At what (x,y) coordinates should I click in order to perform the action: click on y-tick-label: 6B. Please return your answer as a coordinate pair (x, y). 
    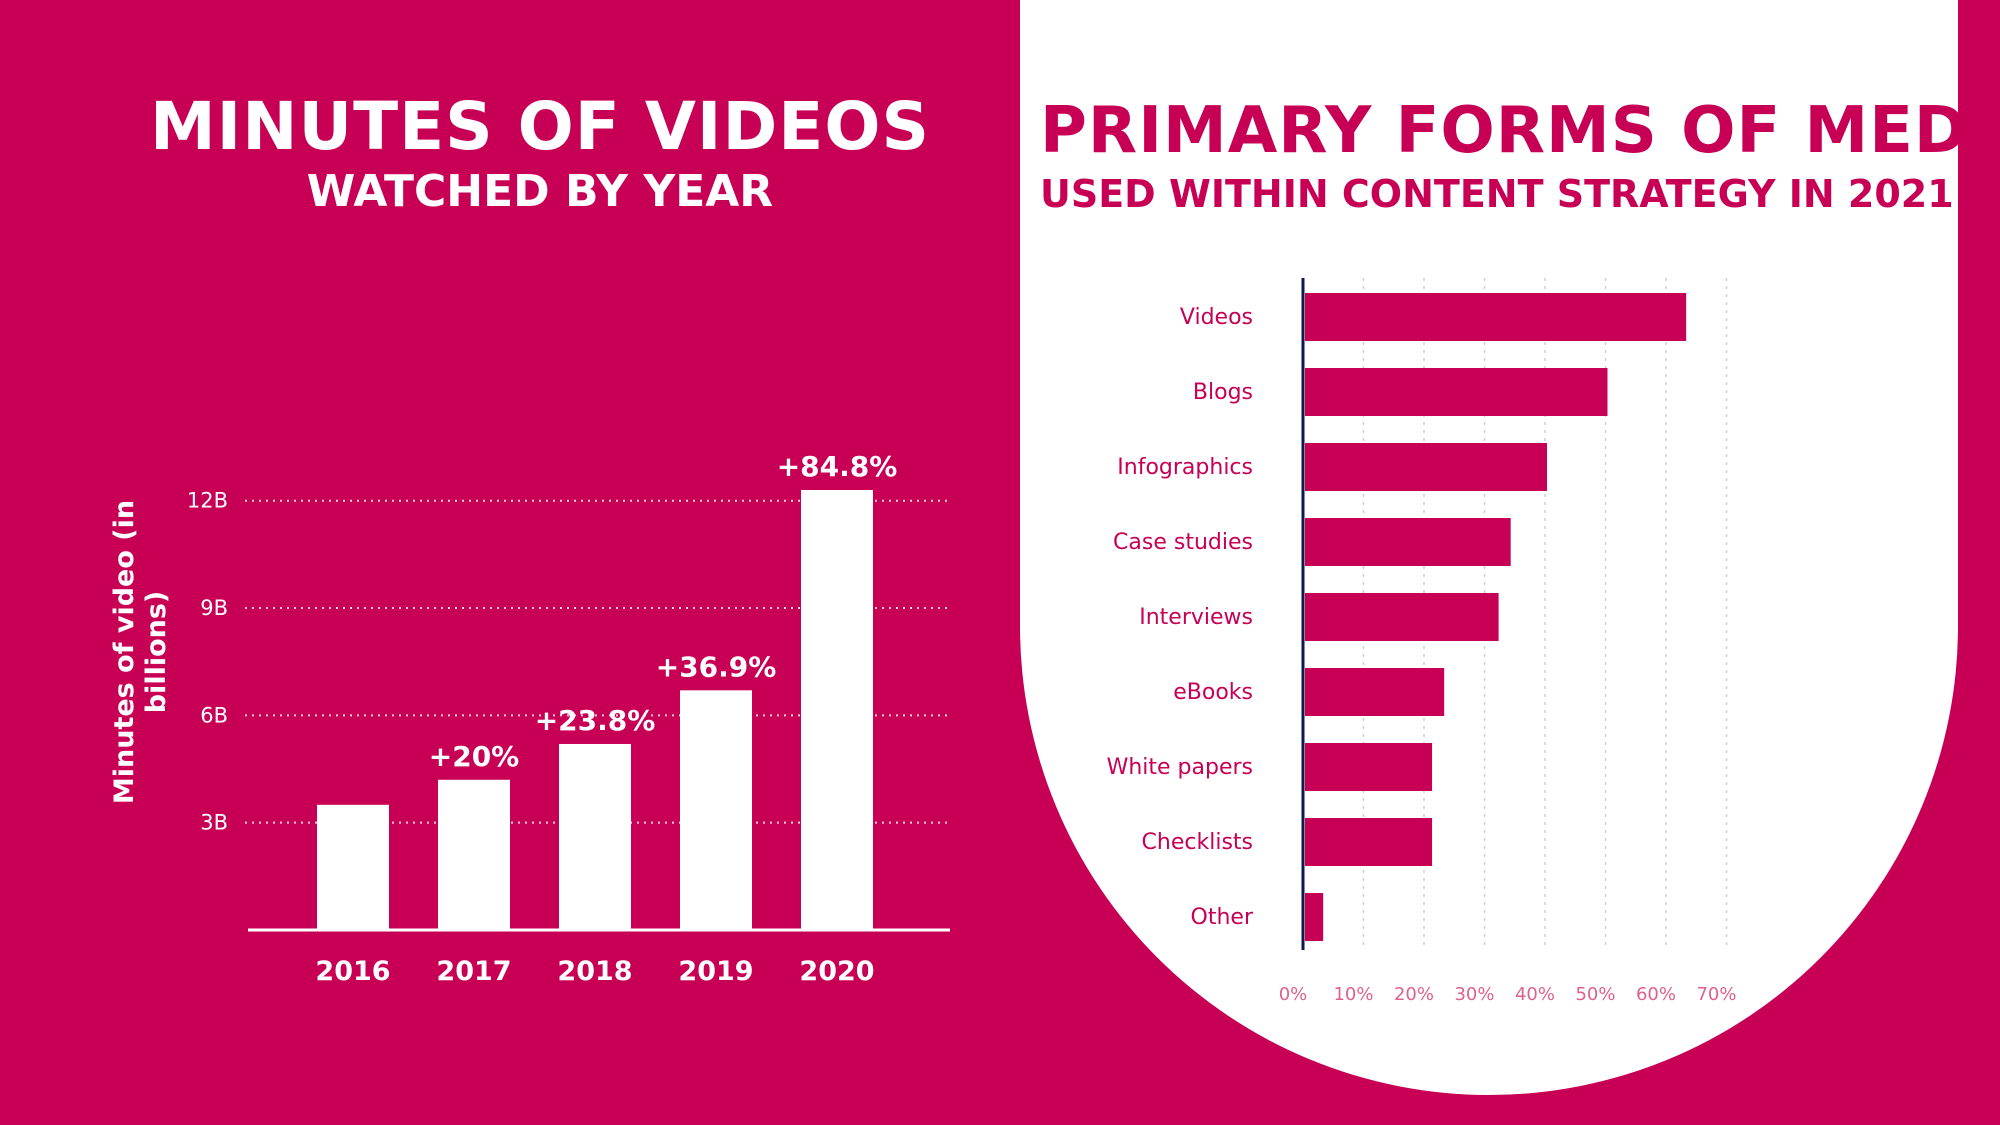
    Looking at the image, I should click on (214, 715).